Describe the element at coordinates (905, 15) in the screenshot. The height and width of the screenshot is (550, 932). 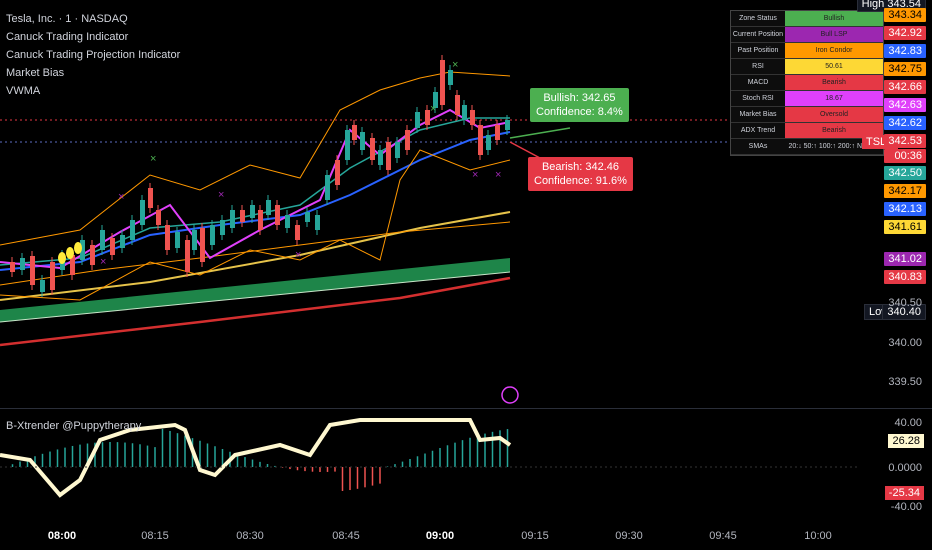
I see `price-tag: 343.34` at that location.